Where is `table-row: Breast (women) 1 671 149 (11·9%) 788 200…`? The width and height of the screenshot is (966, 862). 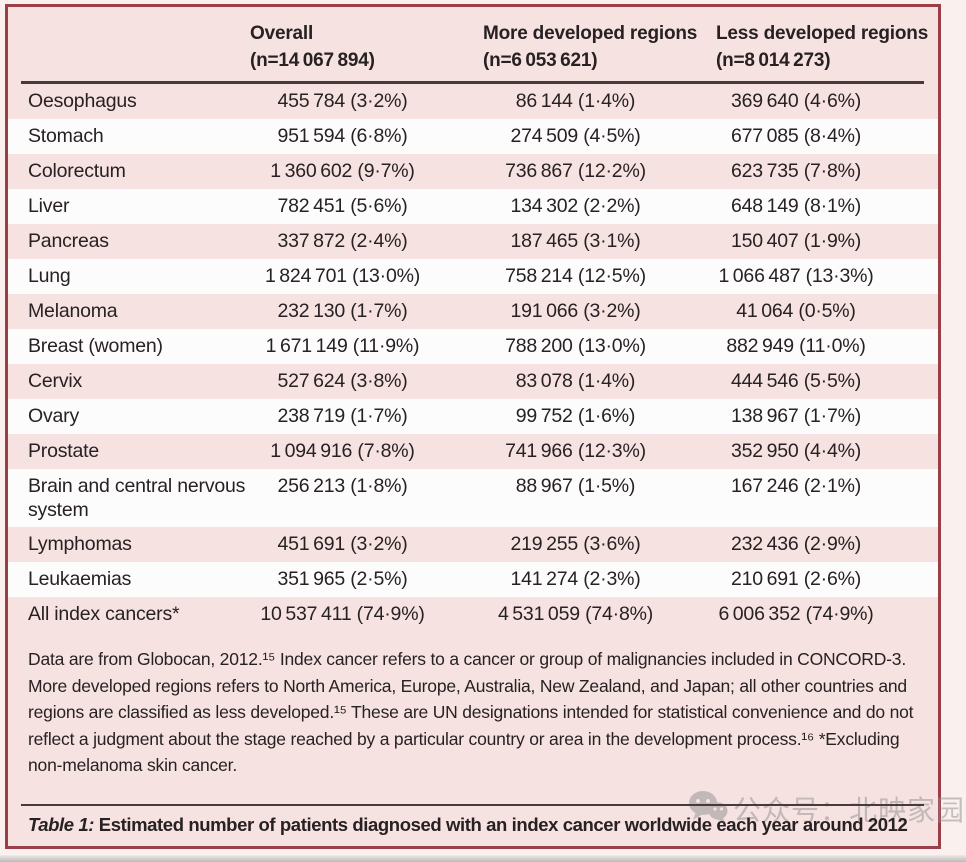
table-row: Breast (women) 1 671 149 (11·9%) 788 200… is located at coordinates (473, 346).